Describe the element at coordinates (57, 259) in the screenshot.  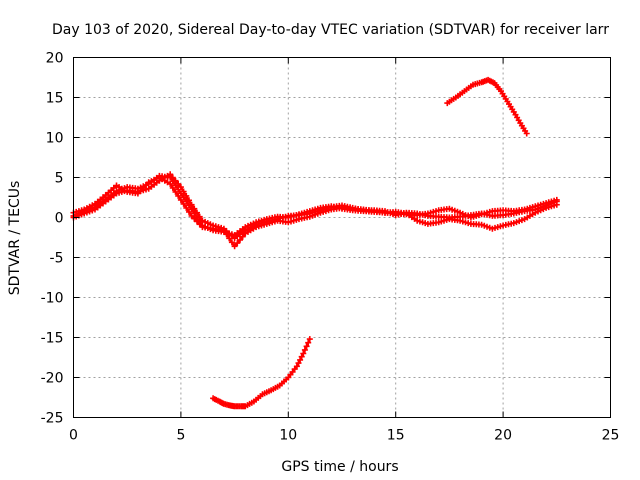
I see `y-tick-label: -5` at that location.